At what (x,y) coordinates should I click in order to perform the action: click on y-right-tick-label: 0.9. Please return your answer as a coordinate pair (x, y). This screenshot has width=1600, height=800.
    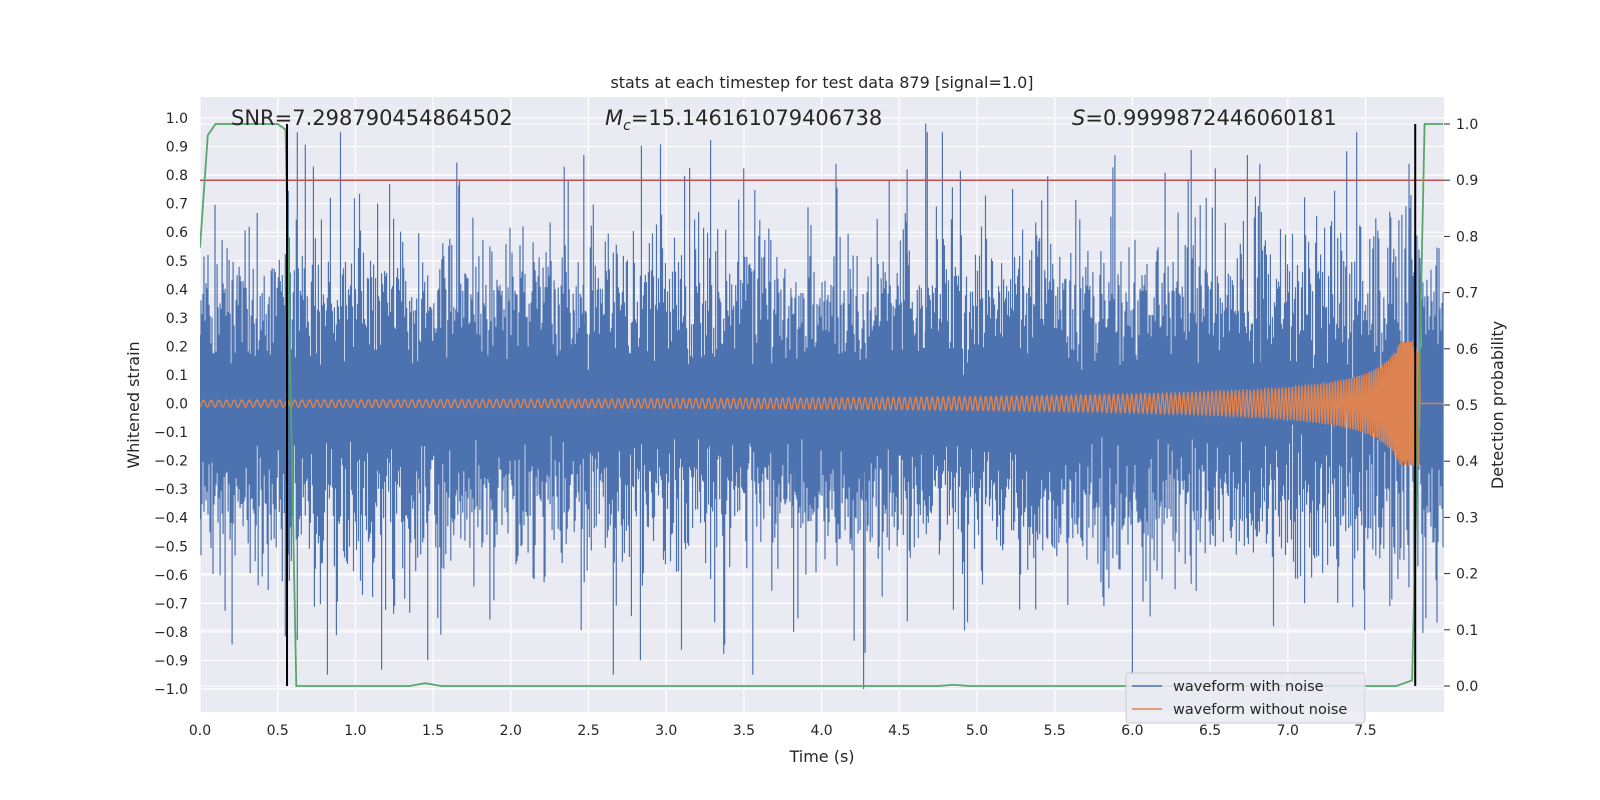
    Looking at the image, I should click on (1467, 181).